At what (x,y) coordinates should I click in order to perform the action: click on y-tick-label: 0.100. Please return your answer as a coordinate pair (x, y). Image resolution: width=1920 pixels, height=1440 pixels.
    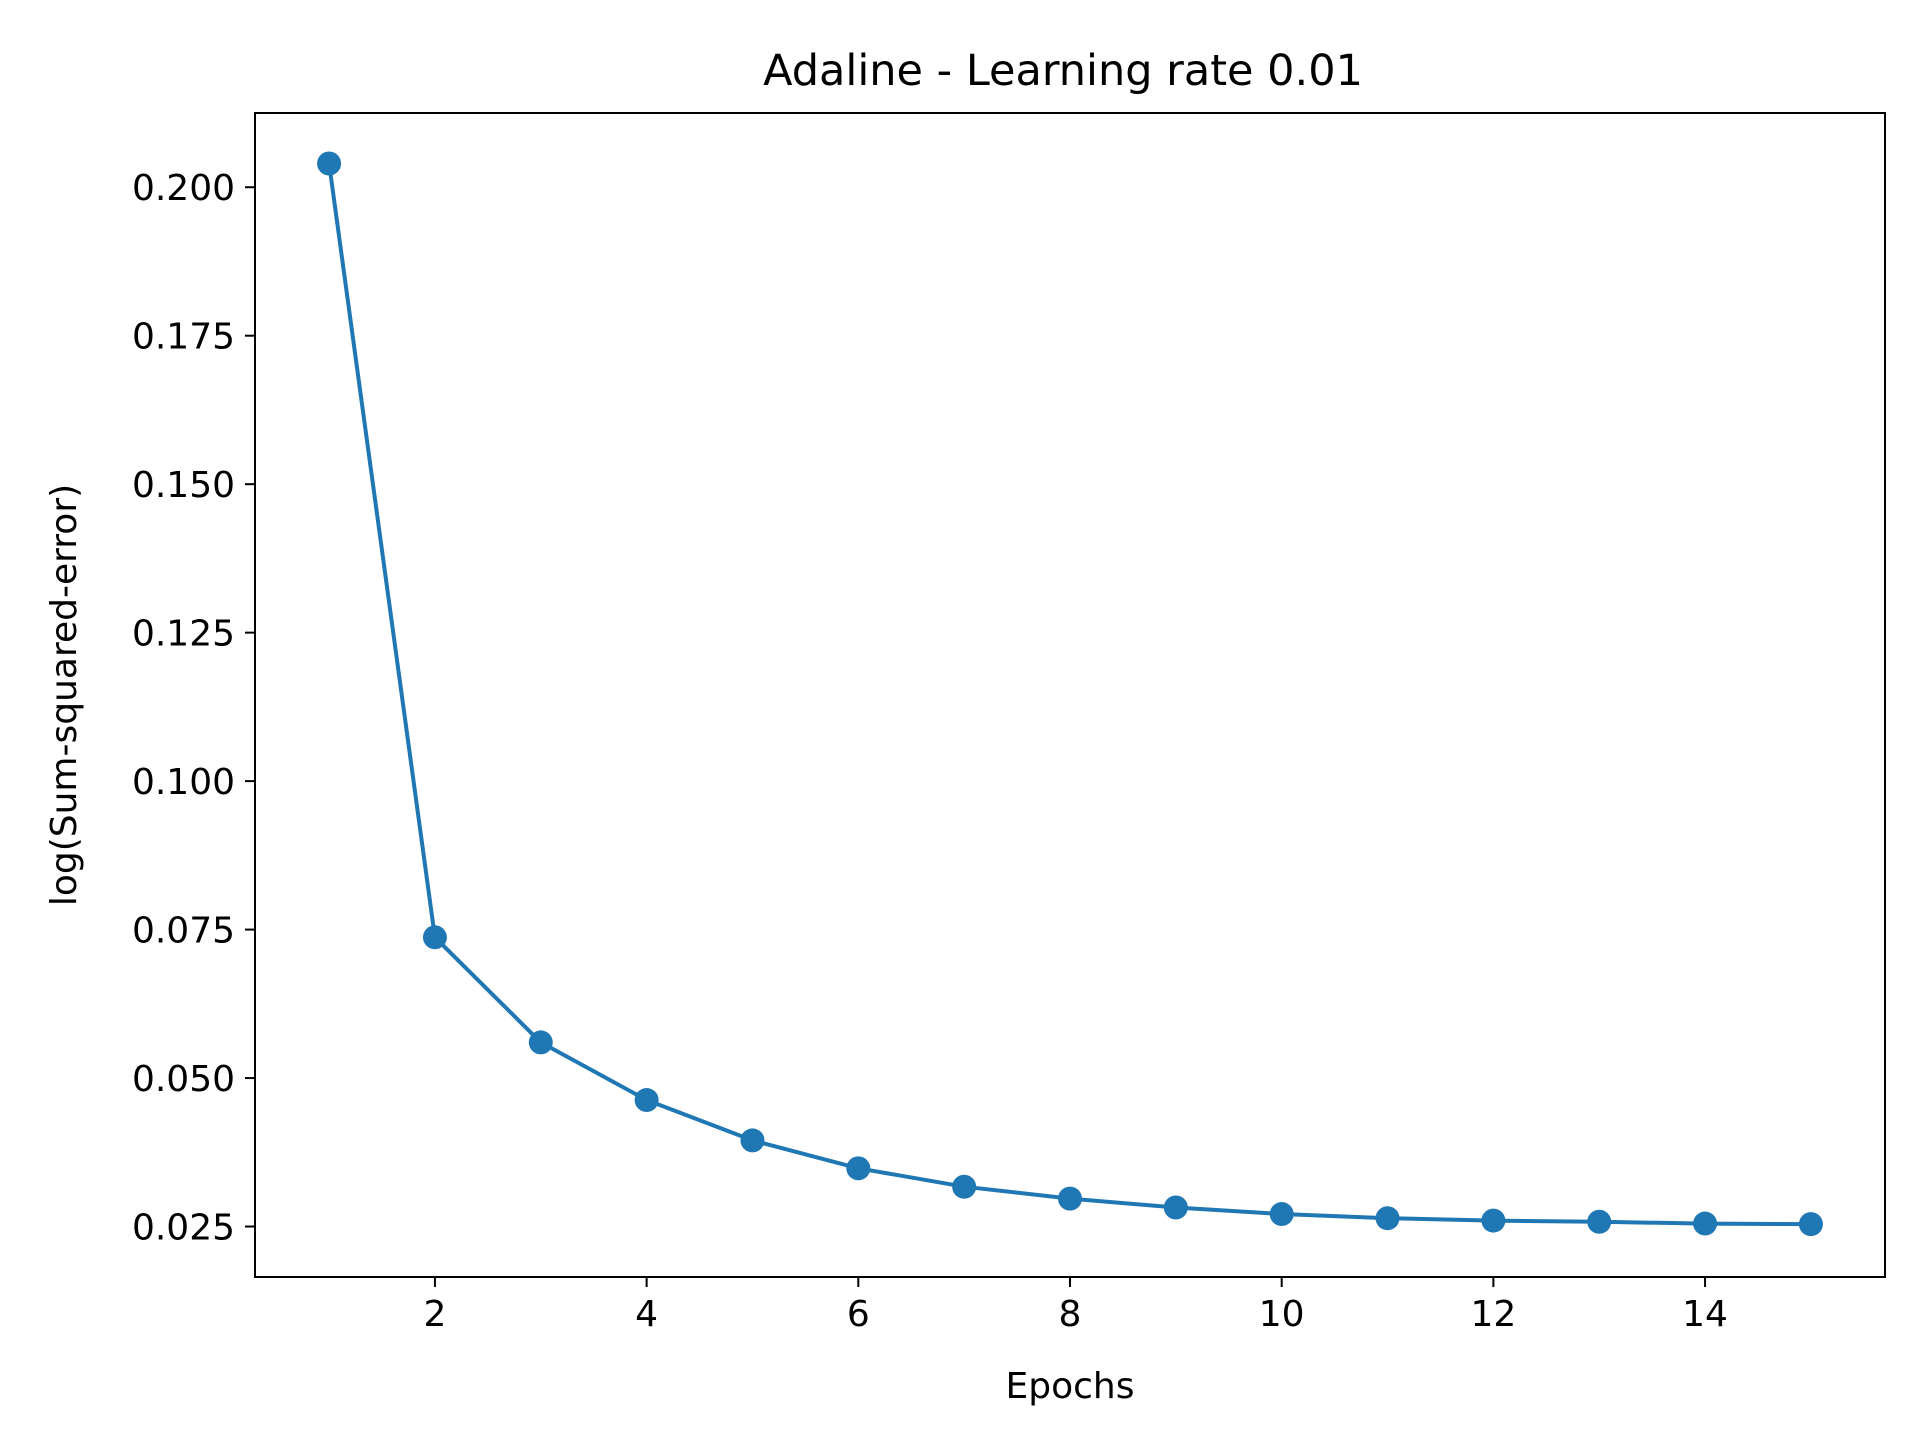
    Looking at the image, I should click on (183, 782).